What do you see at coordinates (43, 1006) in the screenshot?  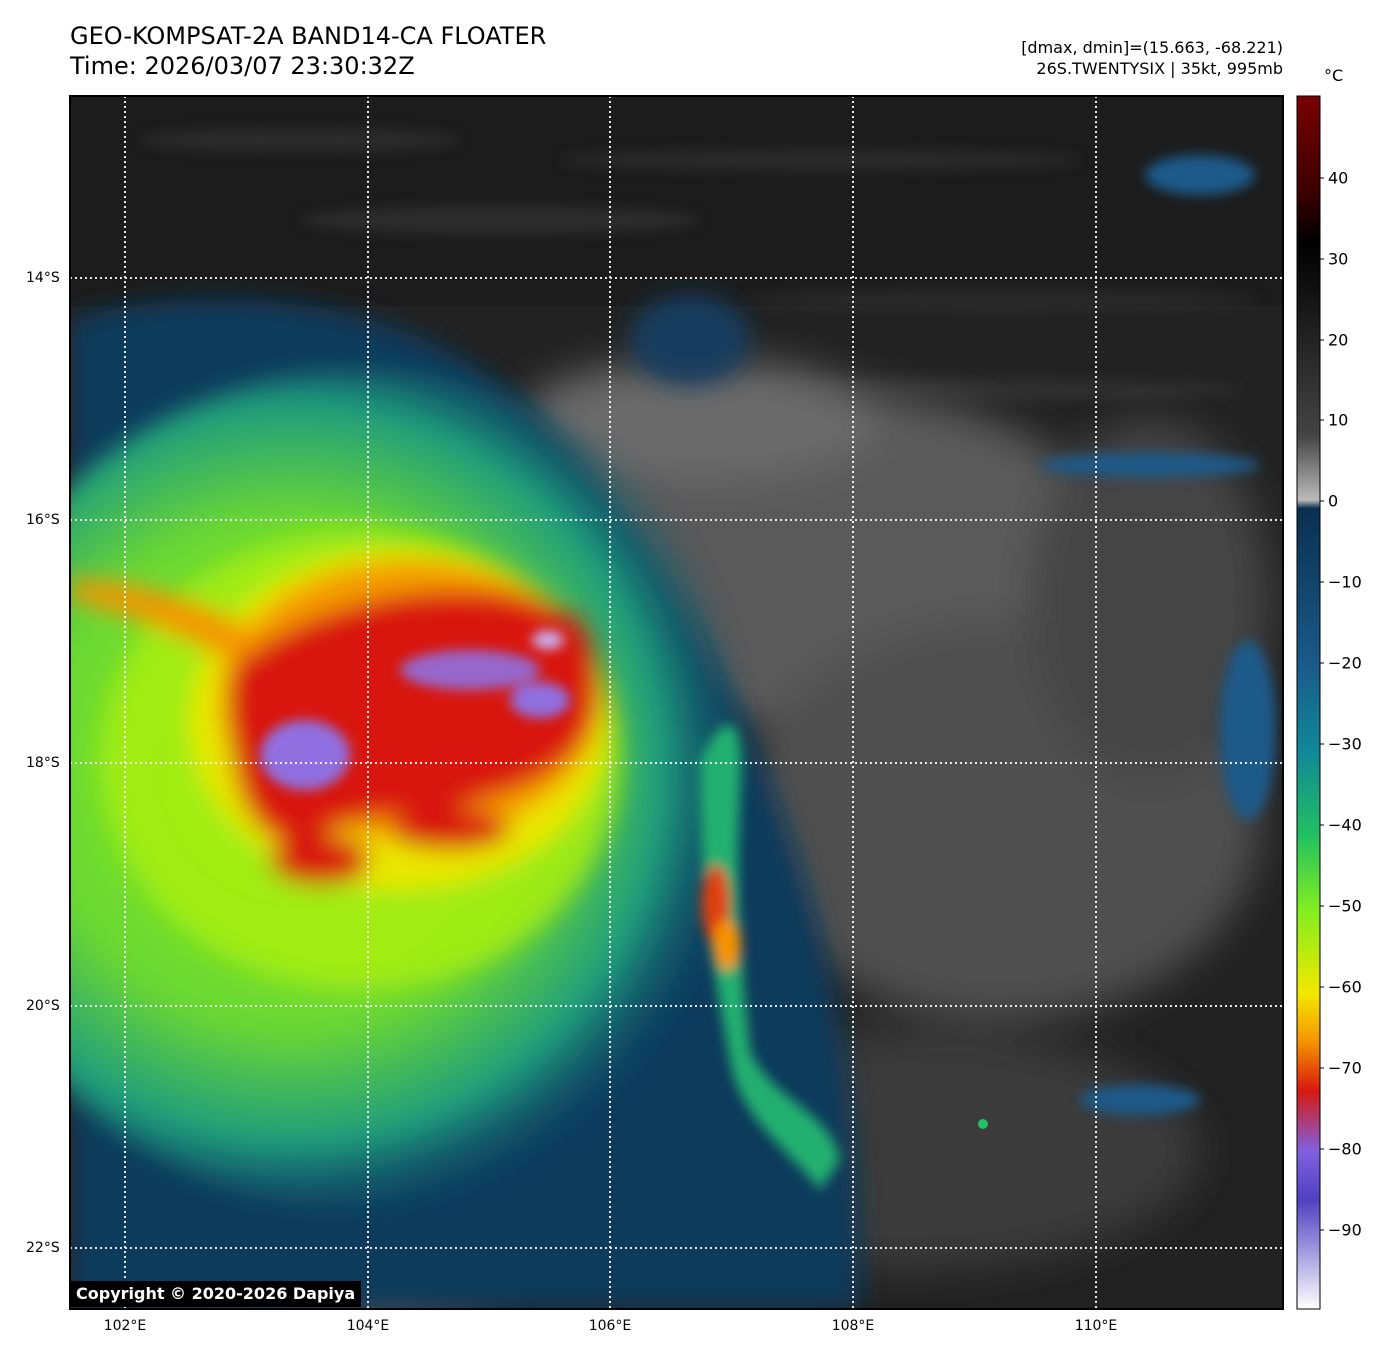 I see `lat-label-20s: 20°S` at bounding box center [43, 1006].